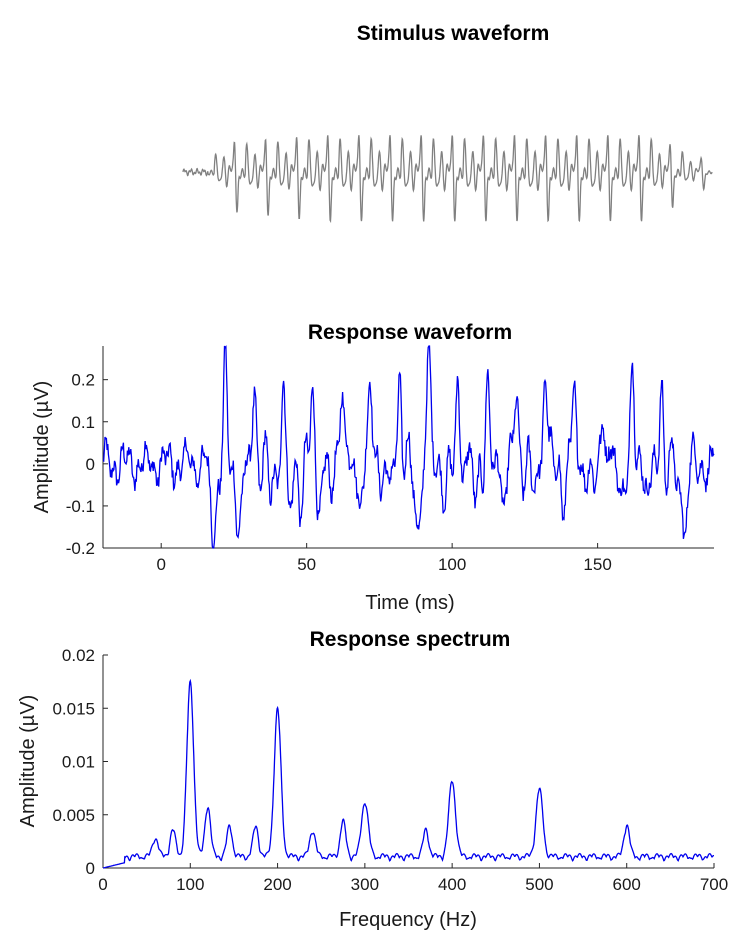 This screenshot has width=750, height=940. I want to click on response-waveform-ylabel: Amplitude (µV), so click(42, 447).